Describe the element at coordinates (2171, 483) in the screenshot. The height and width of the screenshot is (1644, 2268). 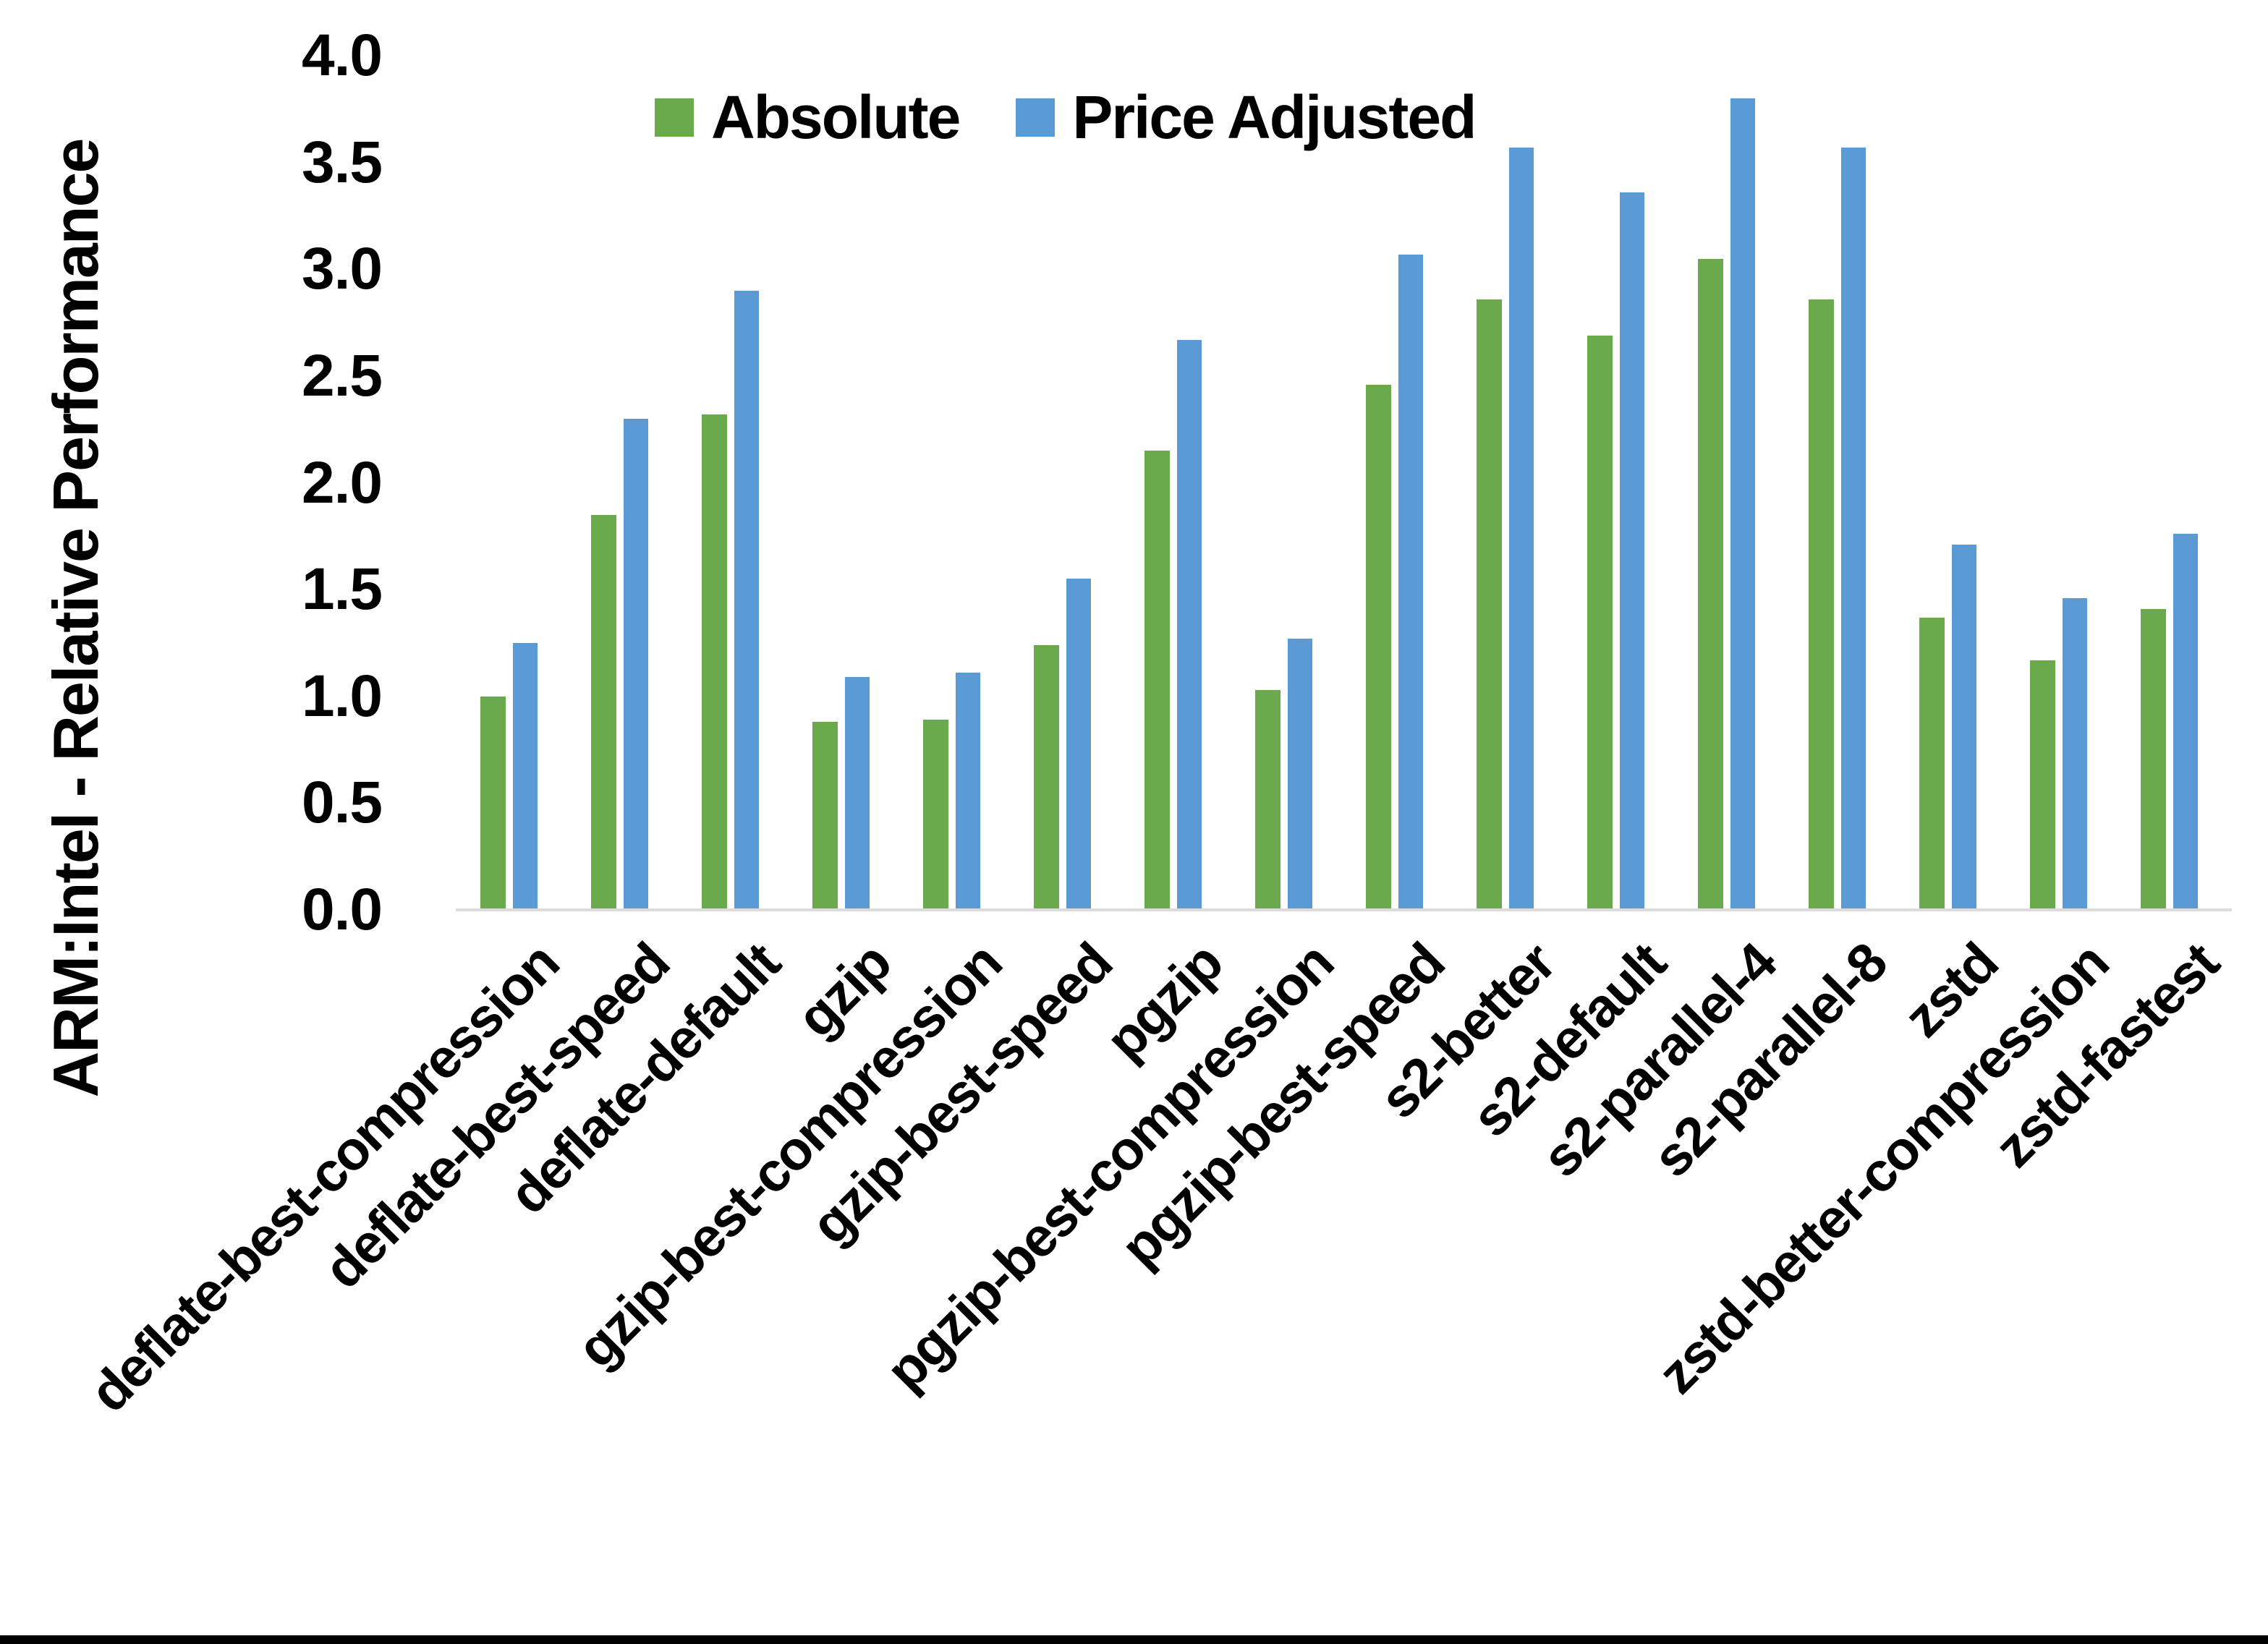
I see `bar-group-zstd-fastest` at that location.